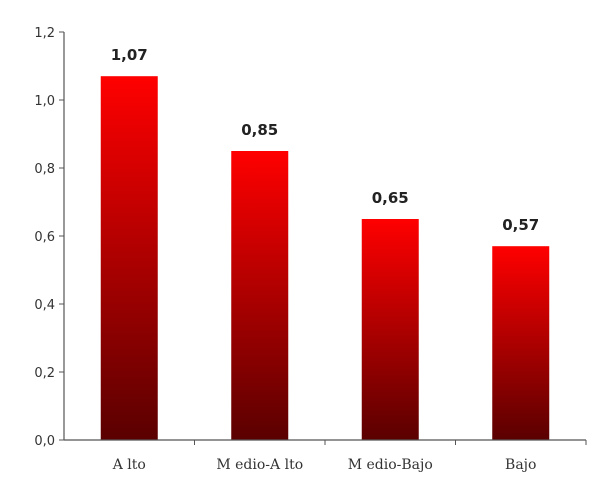 The width and height of the screenshot is (592, 483). Describe the element at coordinates (44, 305) in the screenshot. I see `y-tick-label: 0,4` at that location.